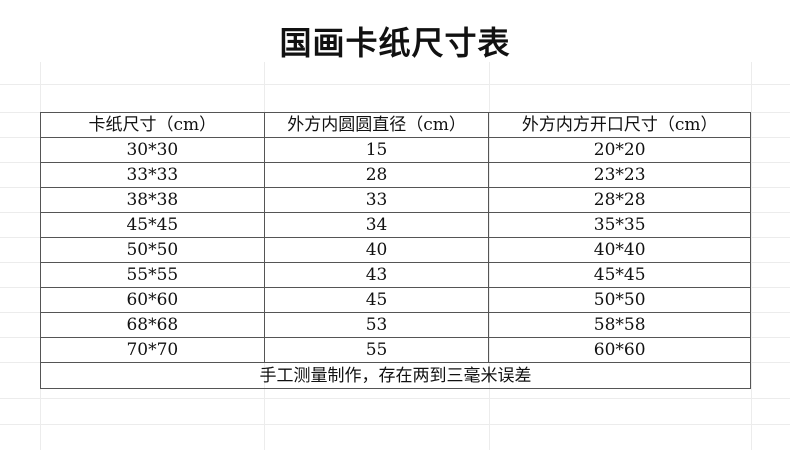 This screenshot has height=450, width=790. What do you see at coordinates (619, 200) in the screenshot?
I see `table-cell: 28*28` at bounding box center [619, 200].